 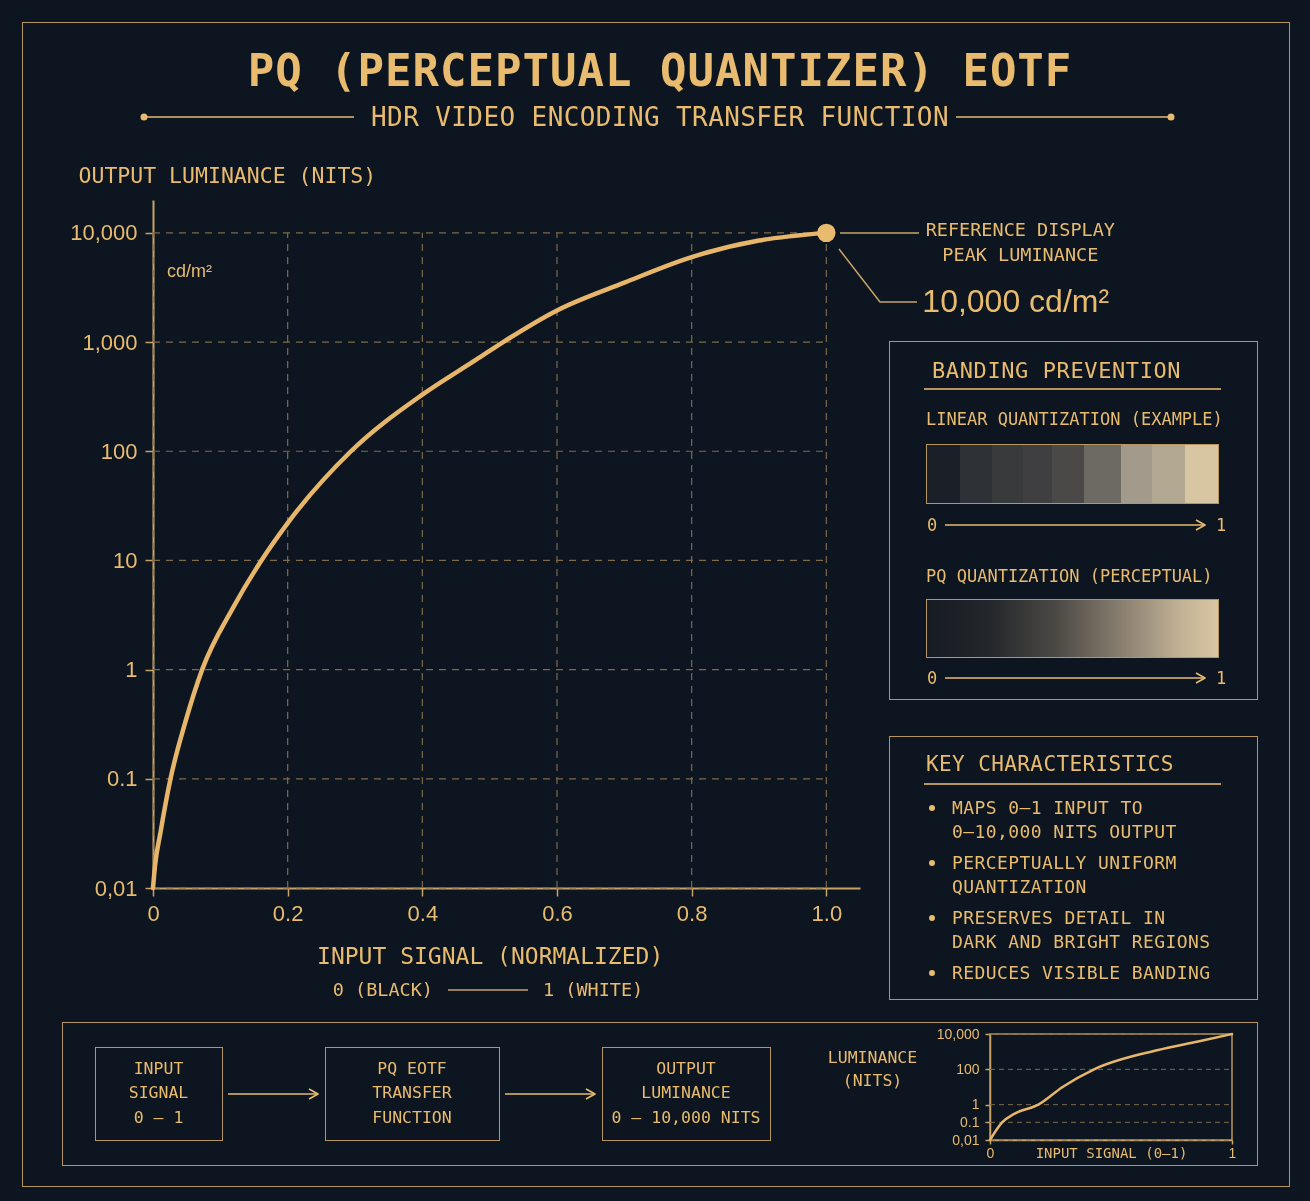 What do you see at coordinates (1111, 1087) in the screenshot?
I see `line-series` at bounding box center [1111, 1087].